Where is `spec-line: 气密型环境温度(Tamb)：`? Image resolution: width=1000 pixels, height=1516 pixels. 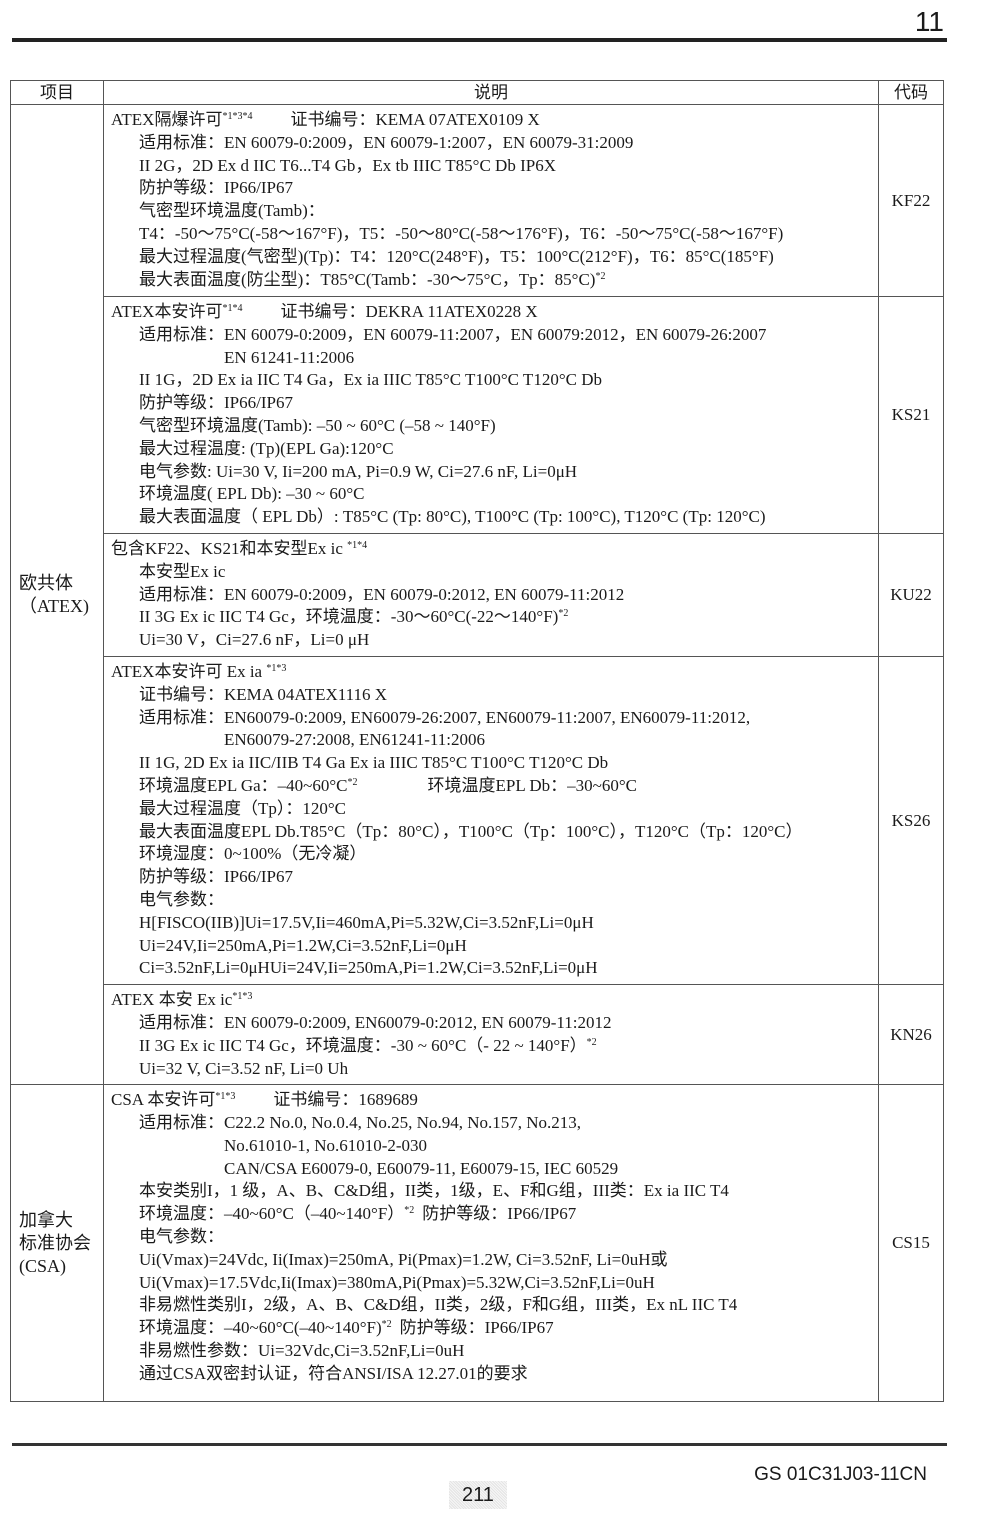
spec-line: 气密型环境温度(Tamb)： is located at coordinates (494, 211).